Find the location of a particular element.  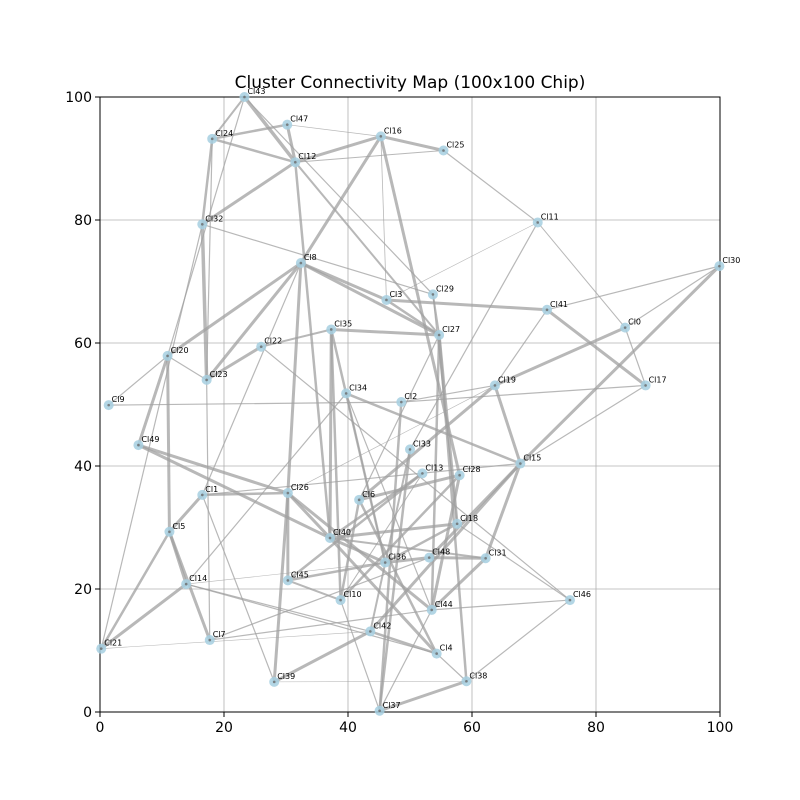

node-label-Cl49: Cl49 is located at coordinates (150, 439).